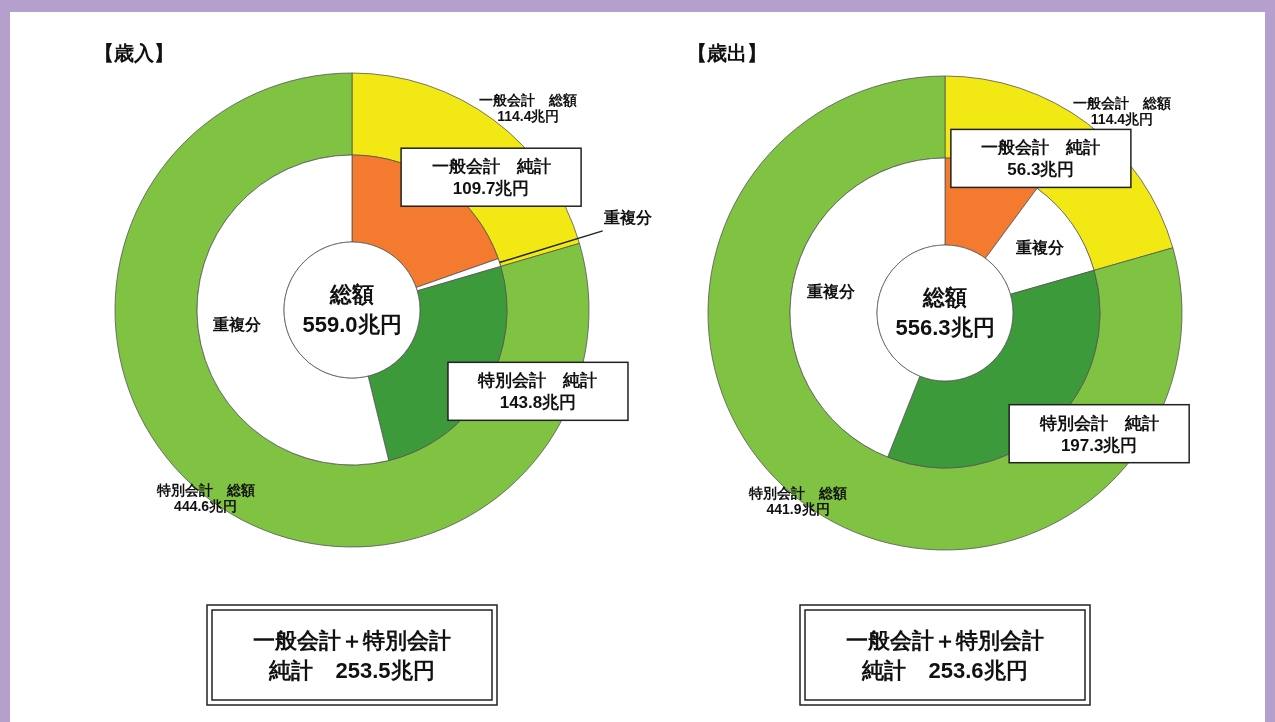 The height and width of the screenshot is (722, 1275). What do you see at coordinates (944, 670) in the screenshot?
I see `text: 純計 253.6兆円` at bounding box center [944, 670].